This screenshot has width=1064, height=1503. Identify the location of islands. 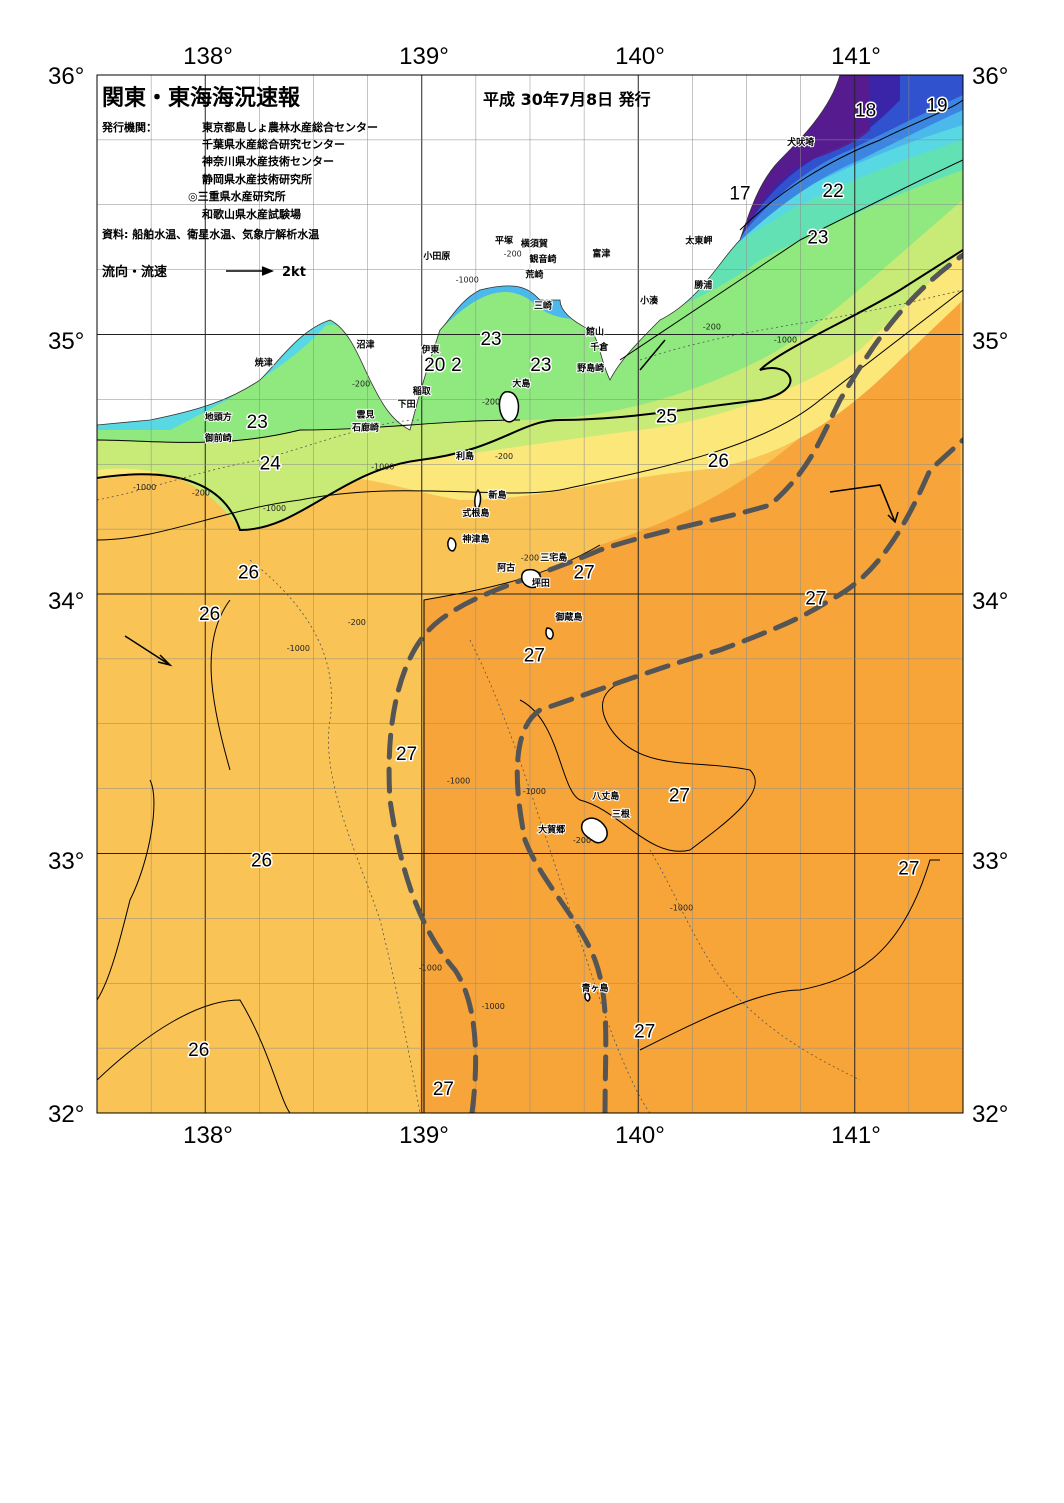
(527, 696).